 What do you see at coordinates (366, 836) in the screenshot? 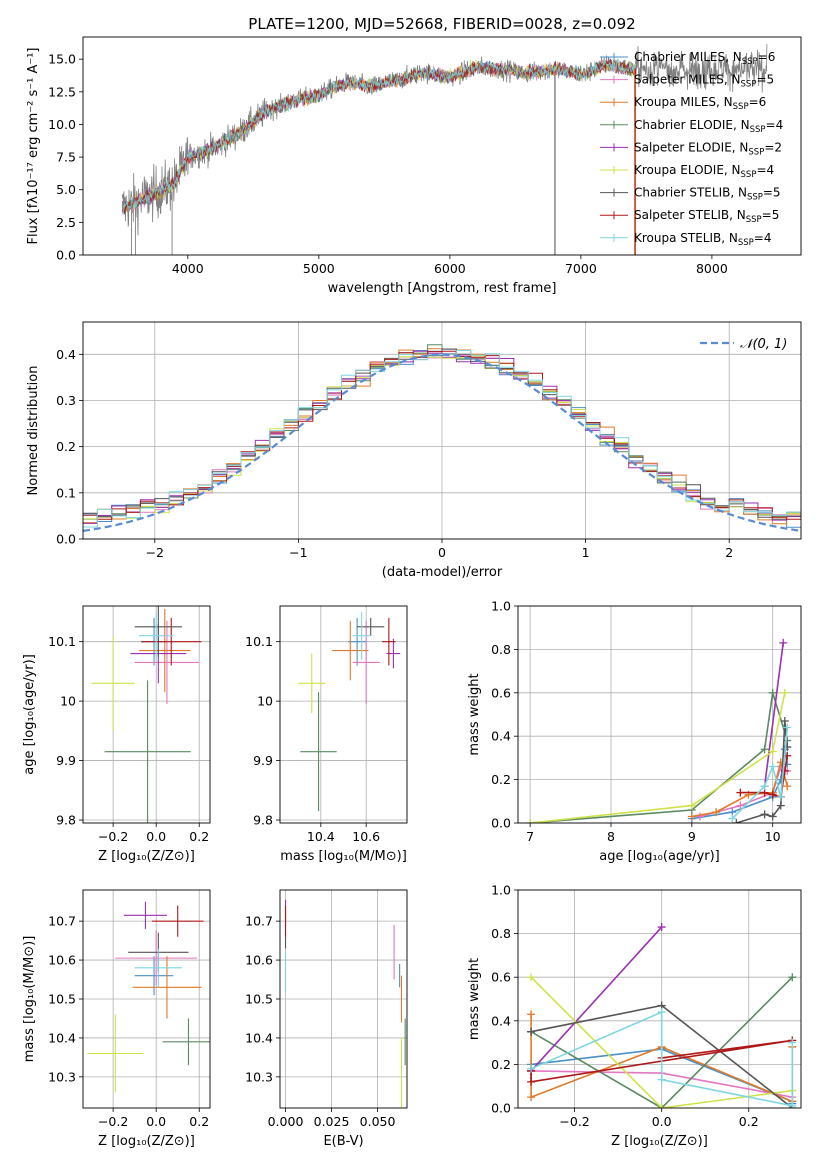
I see `x-tick-label: 10.6` at bounding box center [366, 836].